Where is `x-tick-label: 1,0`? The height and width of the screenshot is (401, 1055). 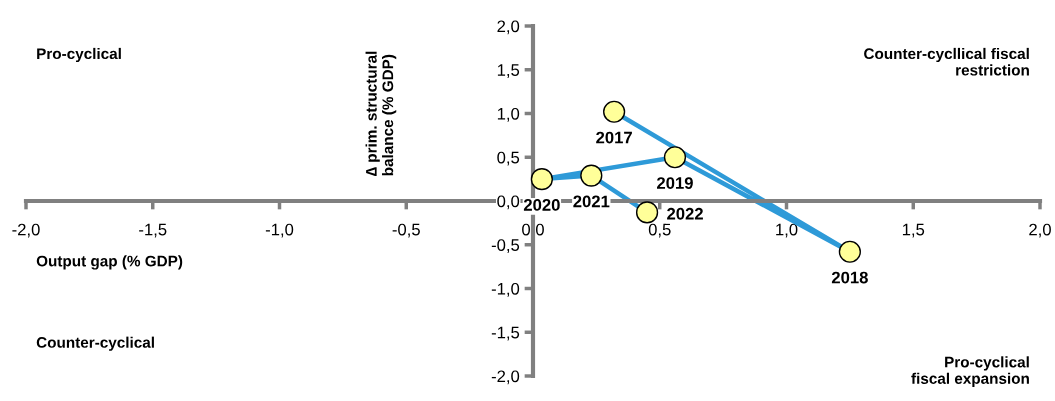
x-tick-label: 1,0 is located at coordinates (787, 230).